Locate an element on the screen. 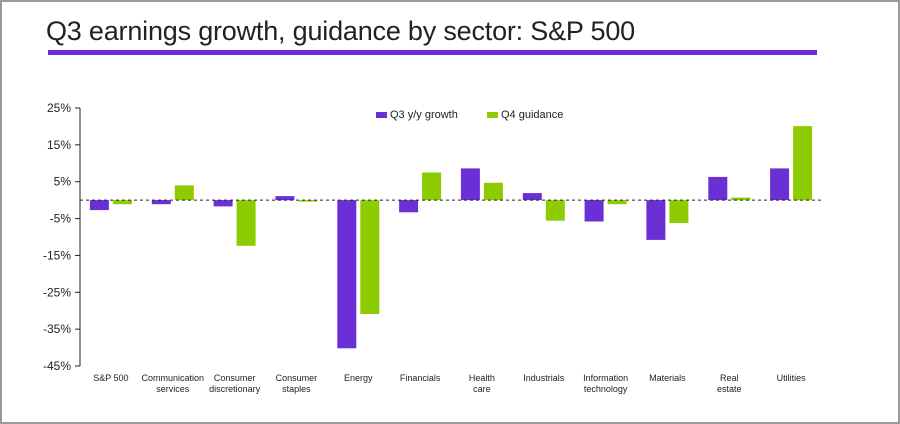  category-label: Utilities is located at coordinates (792, 378).